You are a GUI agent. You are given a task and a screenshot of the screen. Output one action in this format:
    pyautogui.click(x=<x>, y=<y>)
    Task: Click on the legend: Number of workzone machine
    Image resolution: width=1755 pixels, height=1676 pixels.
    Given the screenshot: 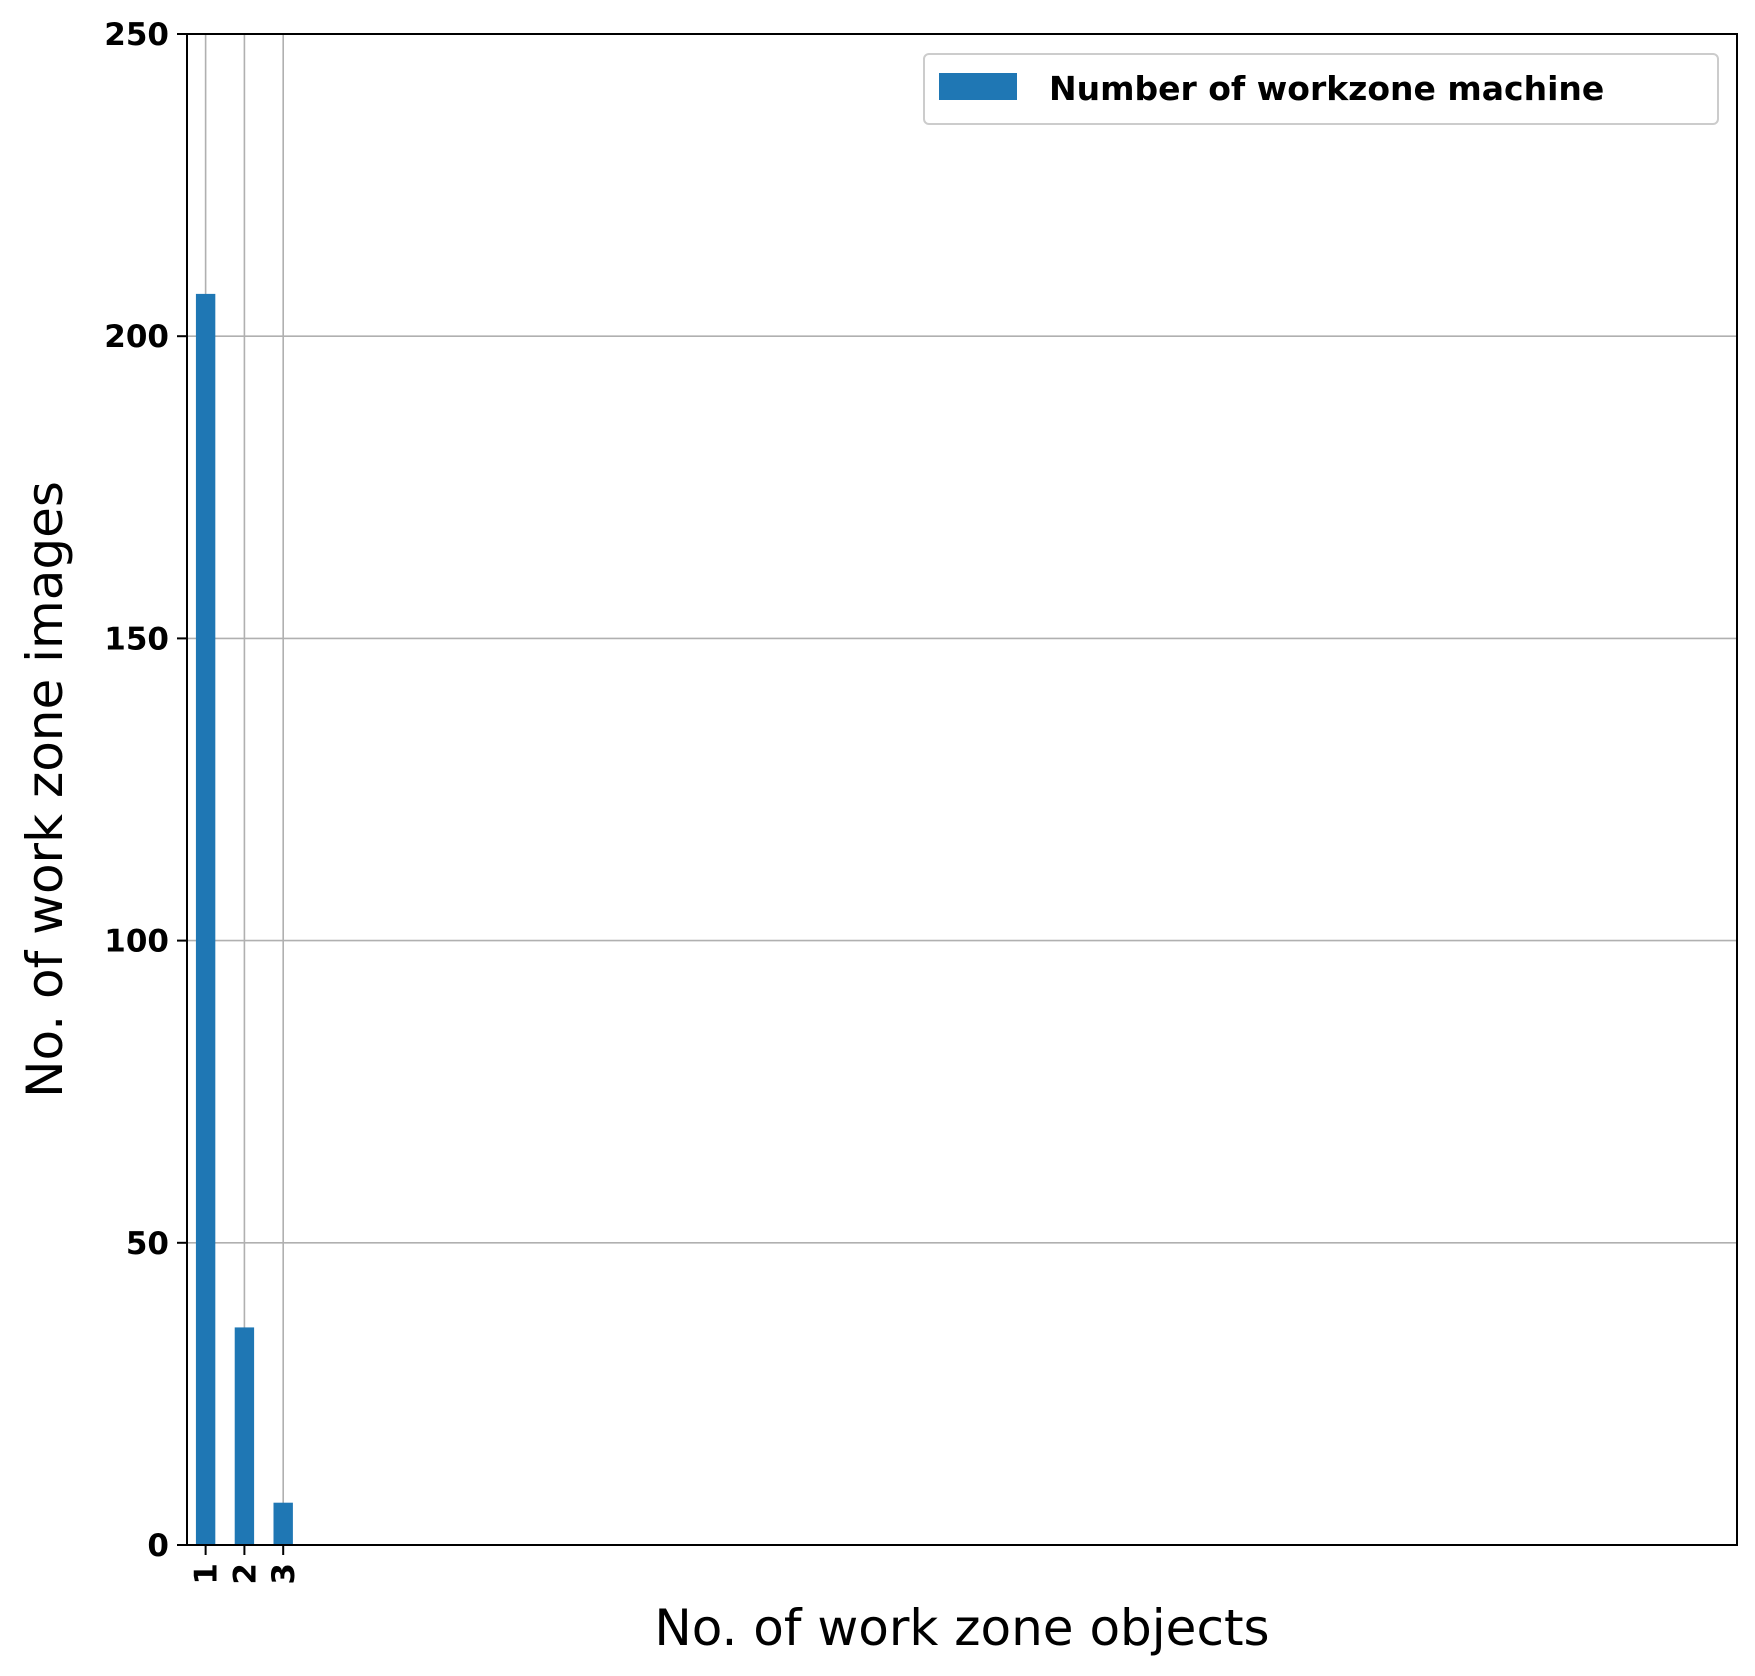 What is the action you would take?
    pyautogui.click(x=1321, y=89)
    